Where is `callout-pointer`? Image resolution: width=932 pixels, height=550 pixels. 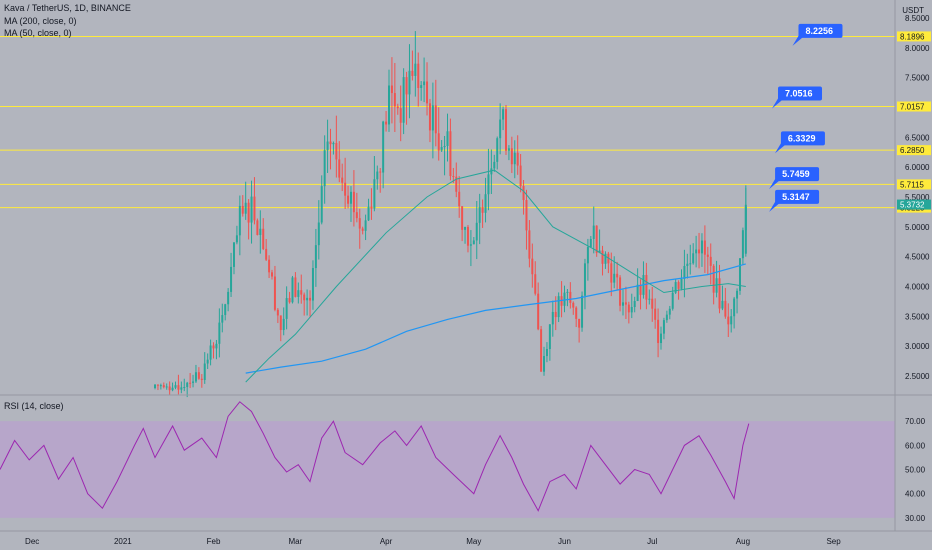 callout-pointer is located at coordinates (798, 40).